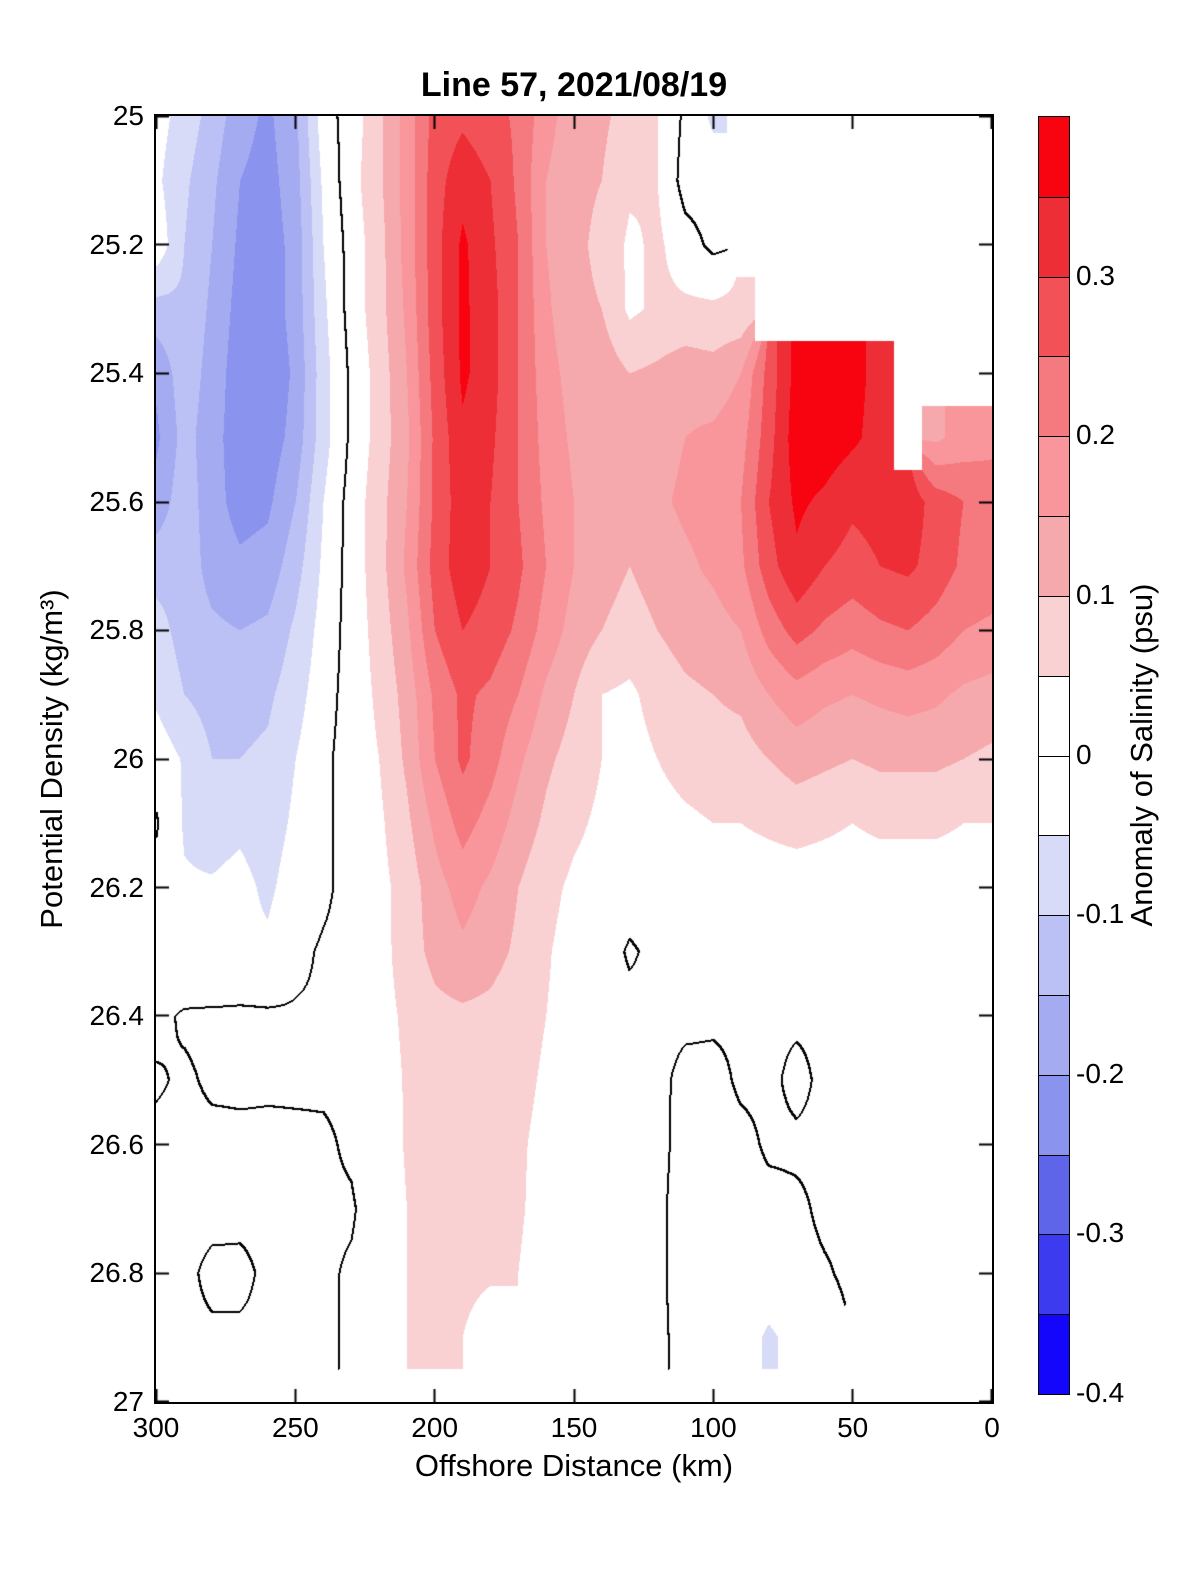 This screenshot has width=1200, height=1575. What do you see at coordinates (713, 1427) in the screenshot?
I see `x-tick-label-100: 100` at bounding box center [713, 1427].